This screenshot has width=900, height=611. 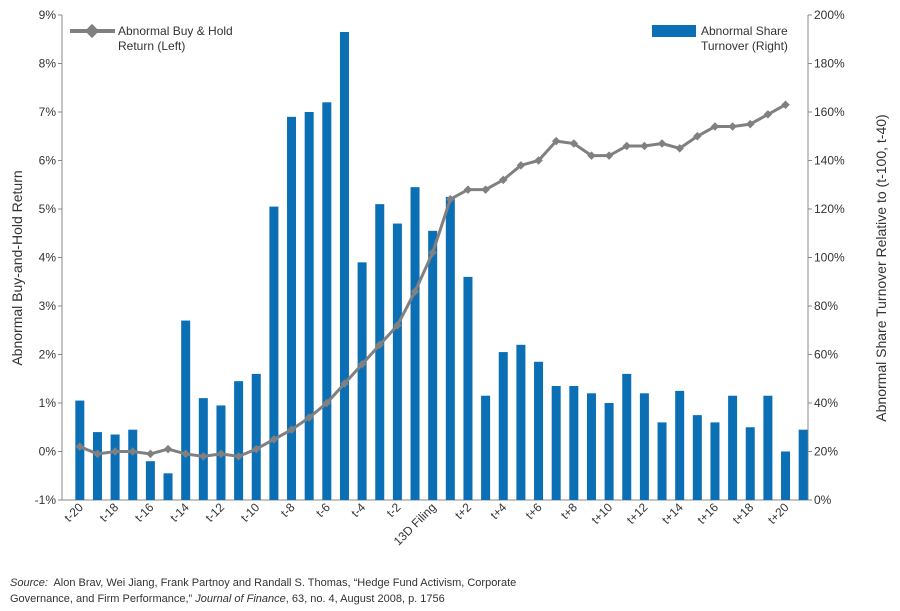 What do you see at coordinates (48, 258) in the screenshot?
I see `y-tick-label: 4%` at bounding box center [48, 258].